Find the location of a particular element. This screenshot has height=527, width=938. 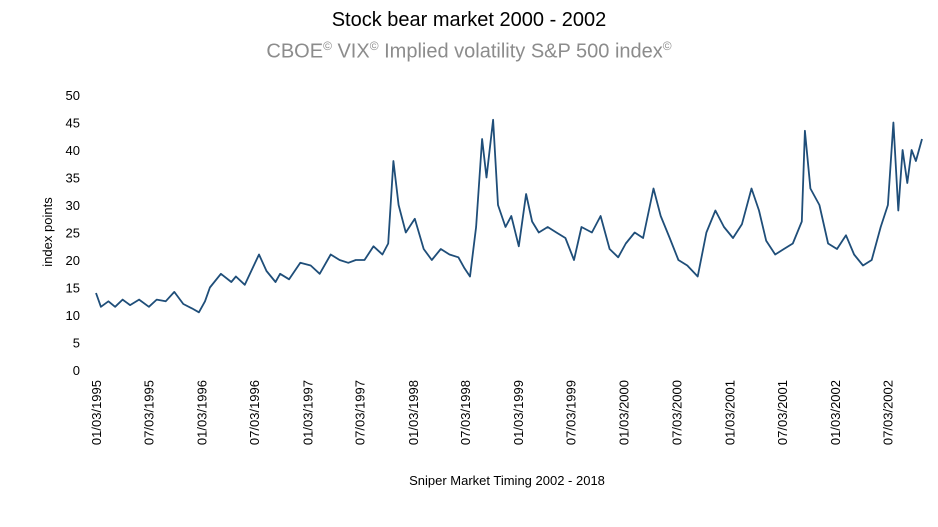

x-tick-label: 07/03/2001 is located at coordinates (782, 412).